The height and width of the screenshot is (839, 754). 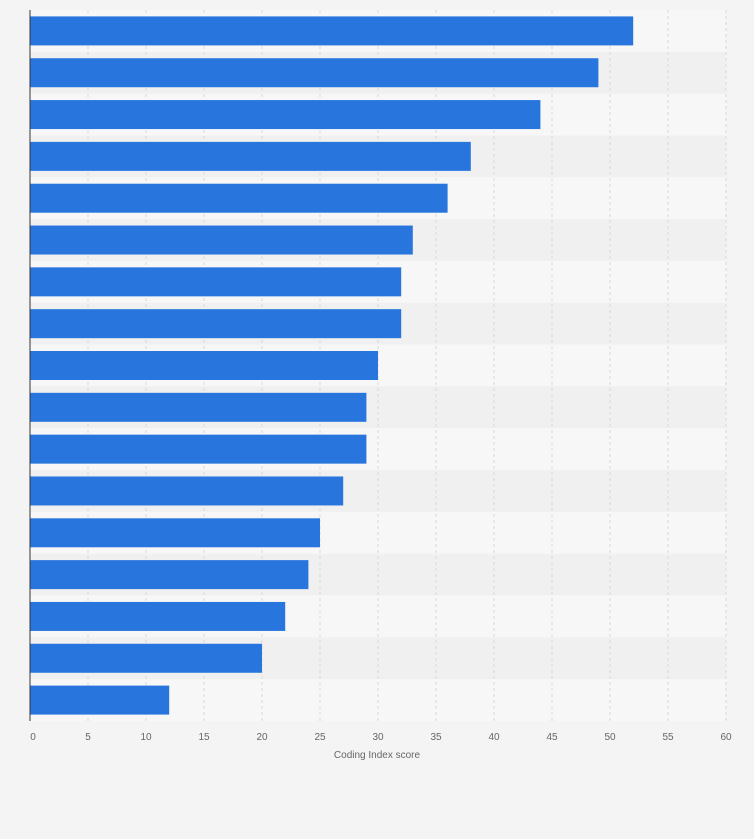 What do you see at coordinates (494, 737) in the screenshot?
I see `x-tick-label: 40` at bounding box center [494, 737].